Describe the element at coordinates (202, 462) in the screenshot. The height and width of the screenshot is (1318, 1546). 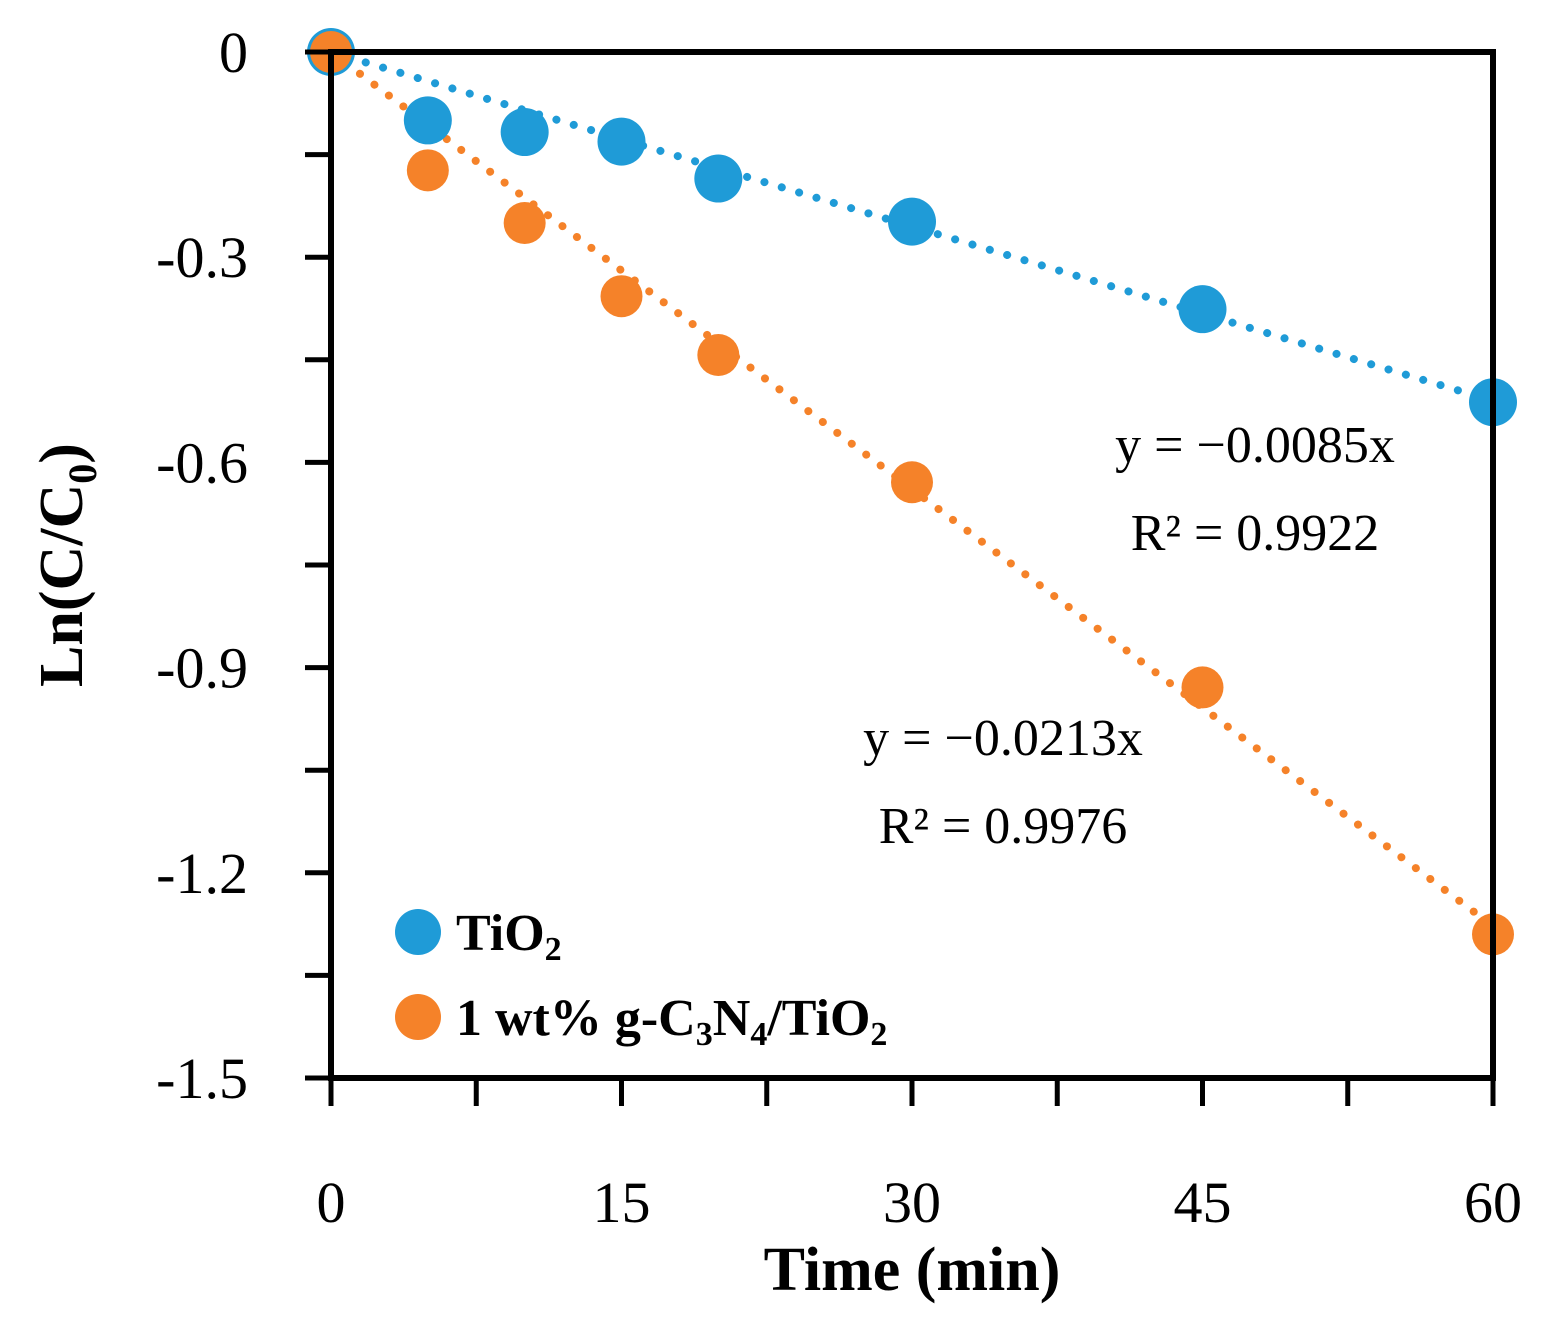
I see `y-tick-label: -0.6` at that location.